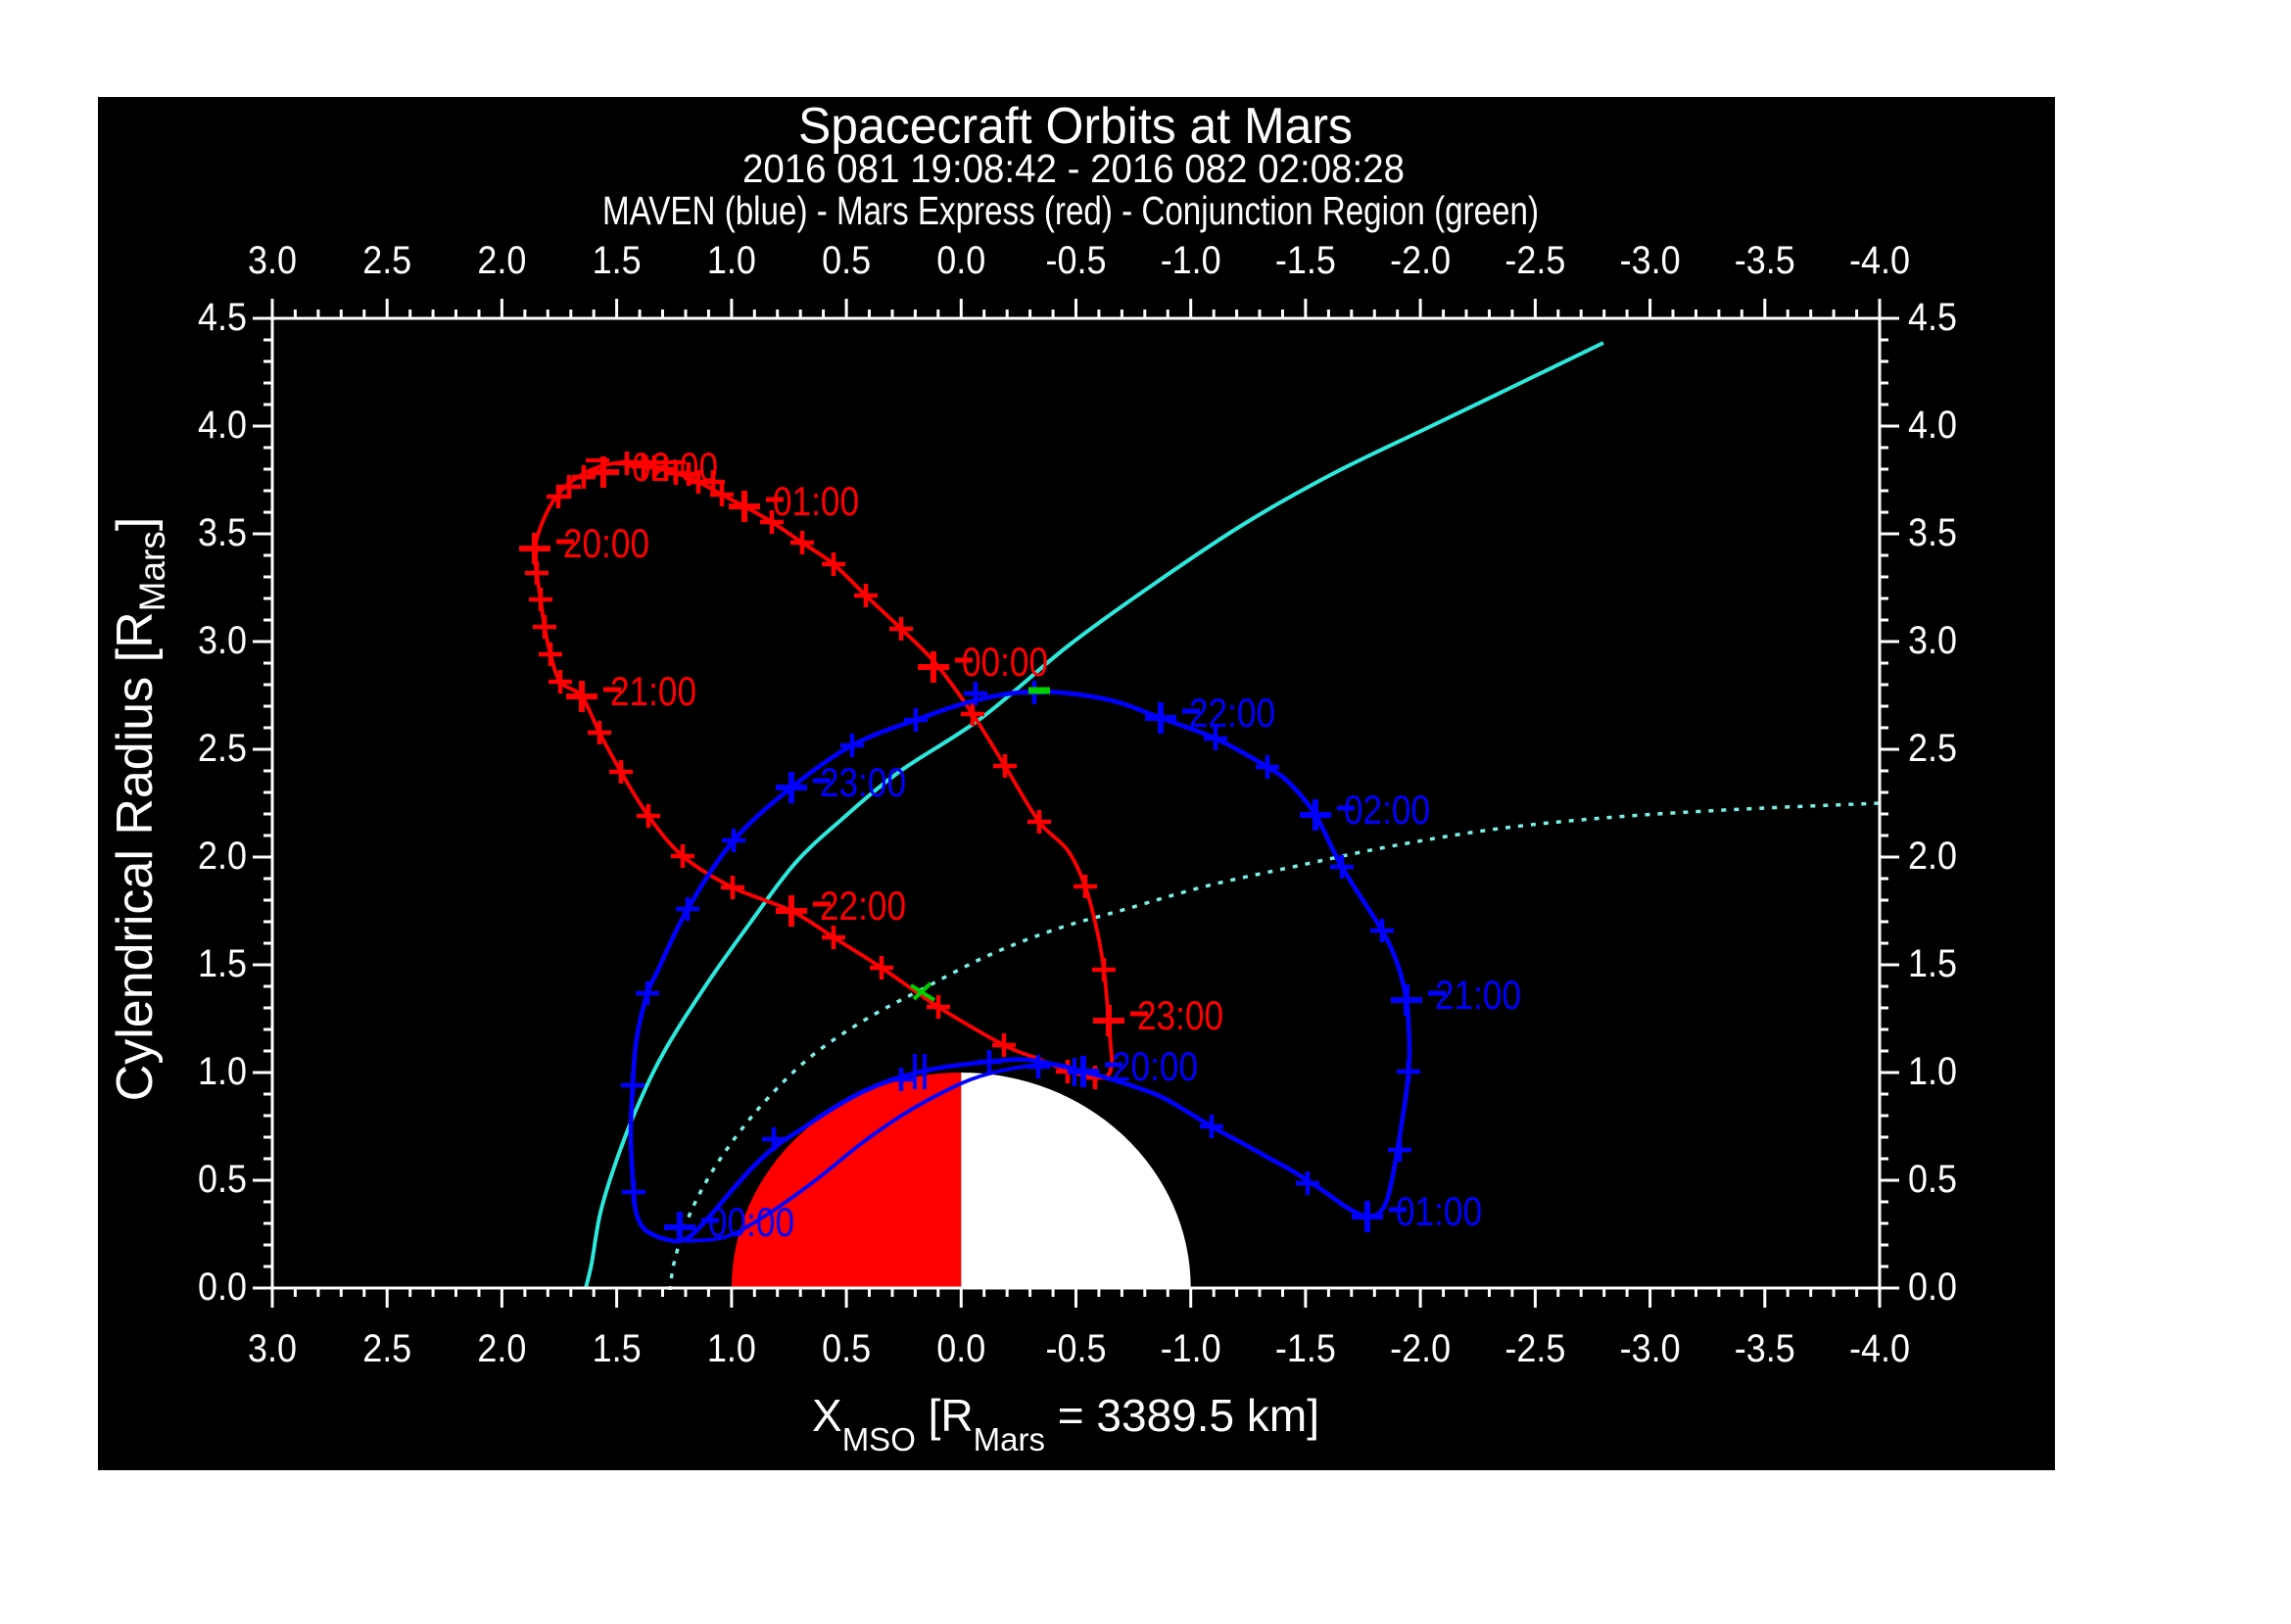 The image size is (2291, 1624). What do you see at coordinates (1065, 1423) in the screenshot?
I see `svg-text: XMSO [RMars = 3389.5 km]` at bounding box center [1065, 1423].